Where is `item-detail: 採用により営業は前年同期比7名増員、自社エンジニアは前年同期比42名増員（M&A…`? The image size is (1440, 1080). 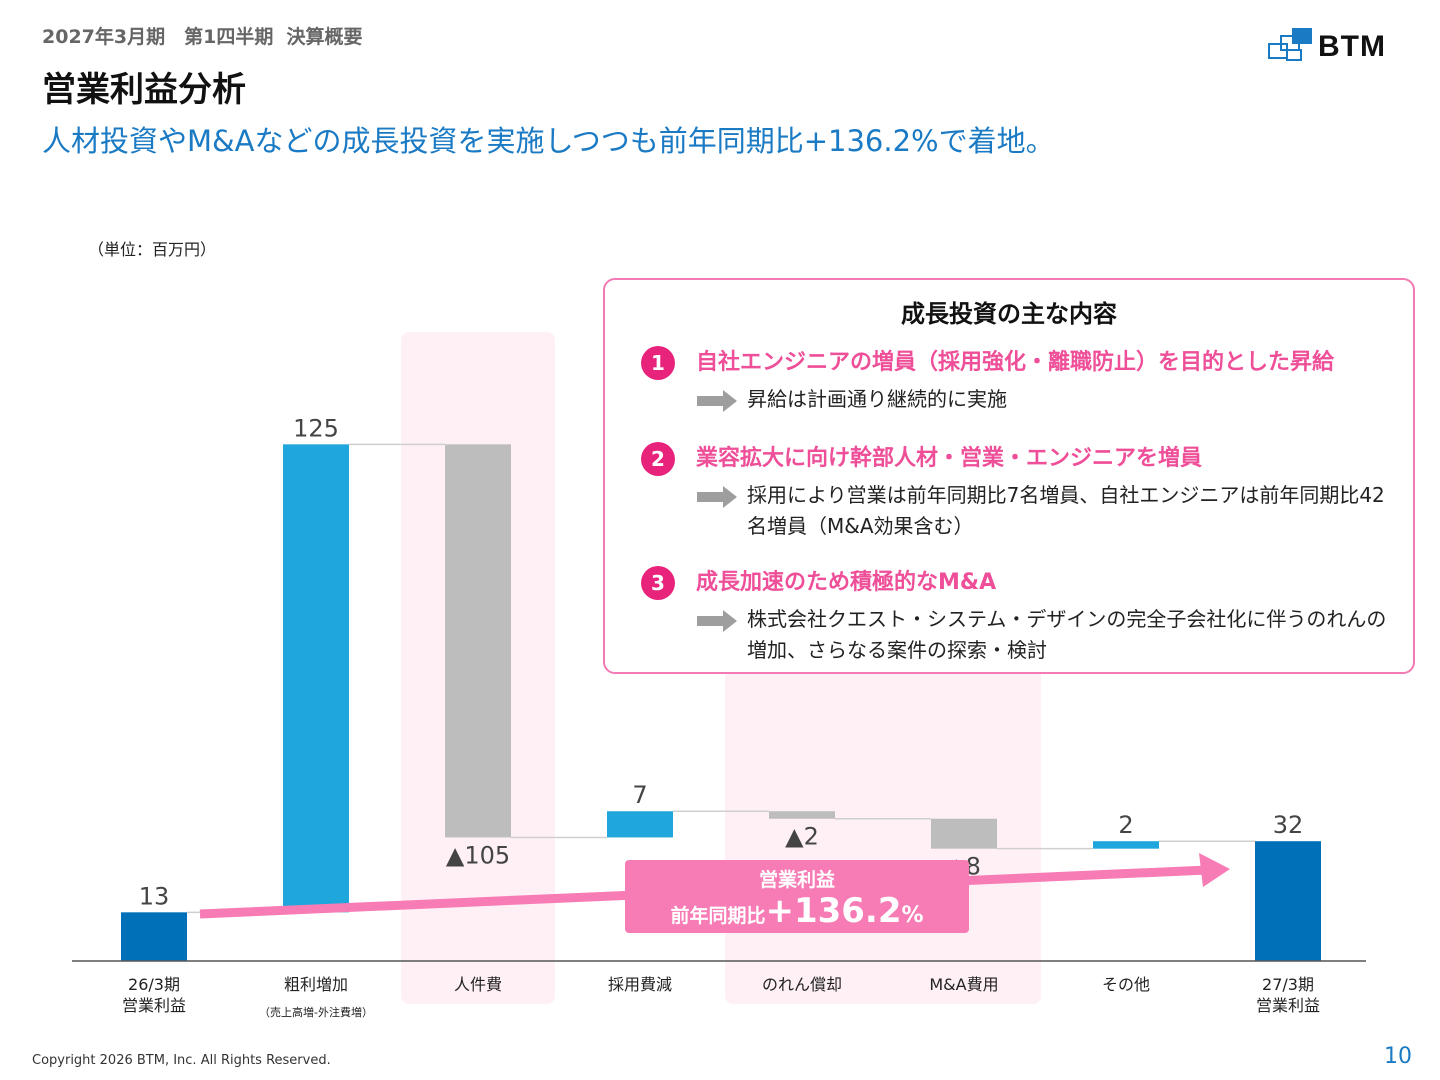
item-detail: 採用により営業は前年同期比7名増員、自社エンジニアは前年同期比42名増員（M&A… is located at coordinates (1066, 510).